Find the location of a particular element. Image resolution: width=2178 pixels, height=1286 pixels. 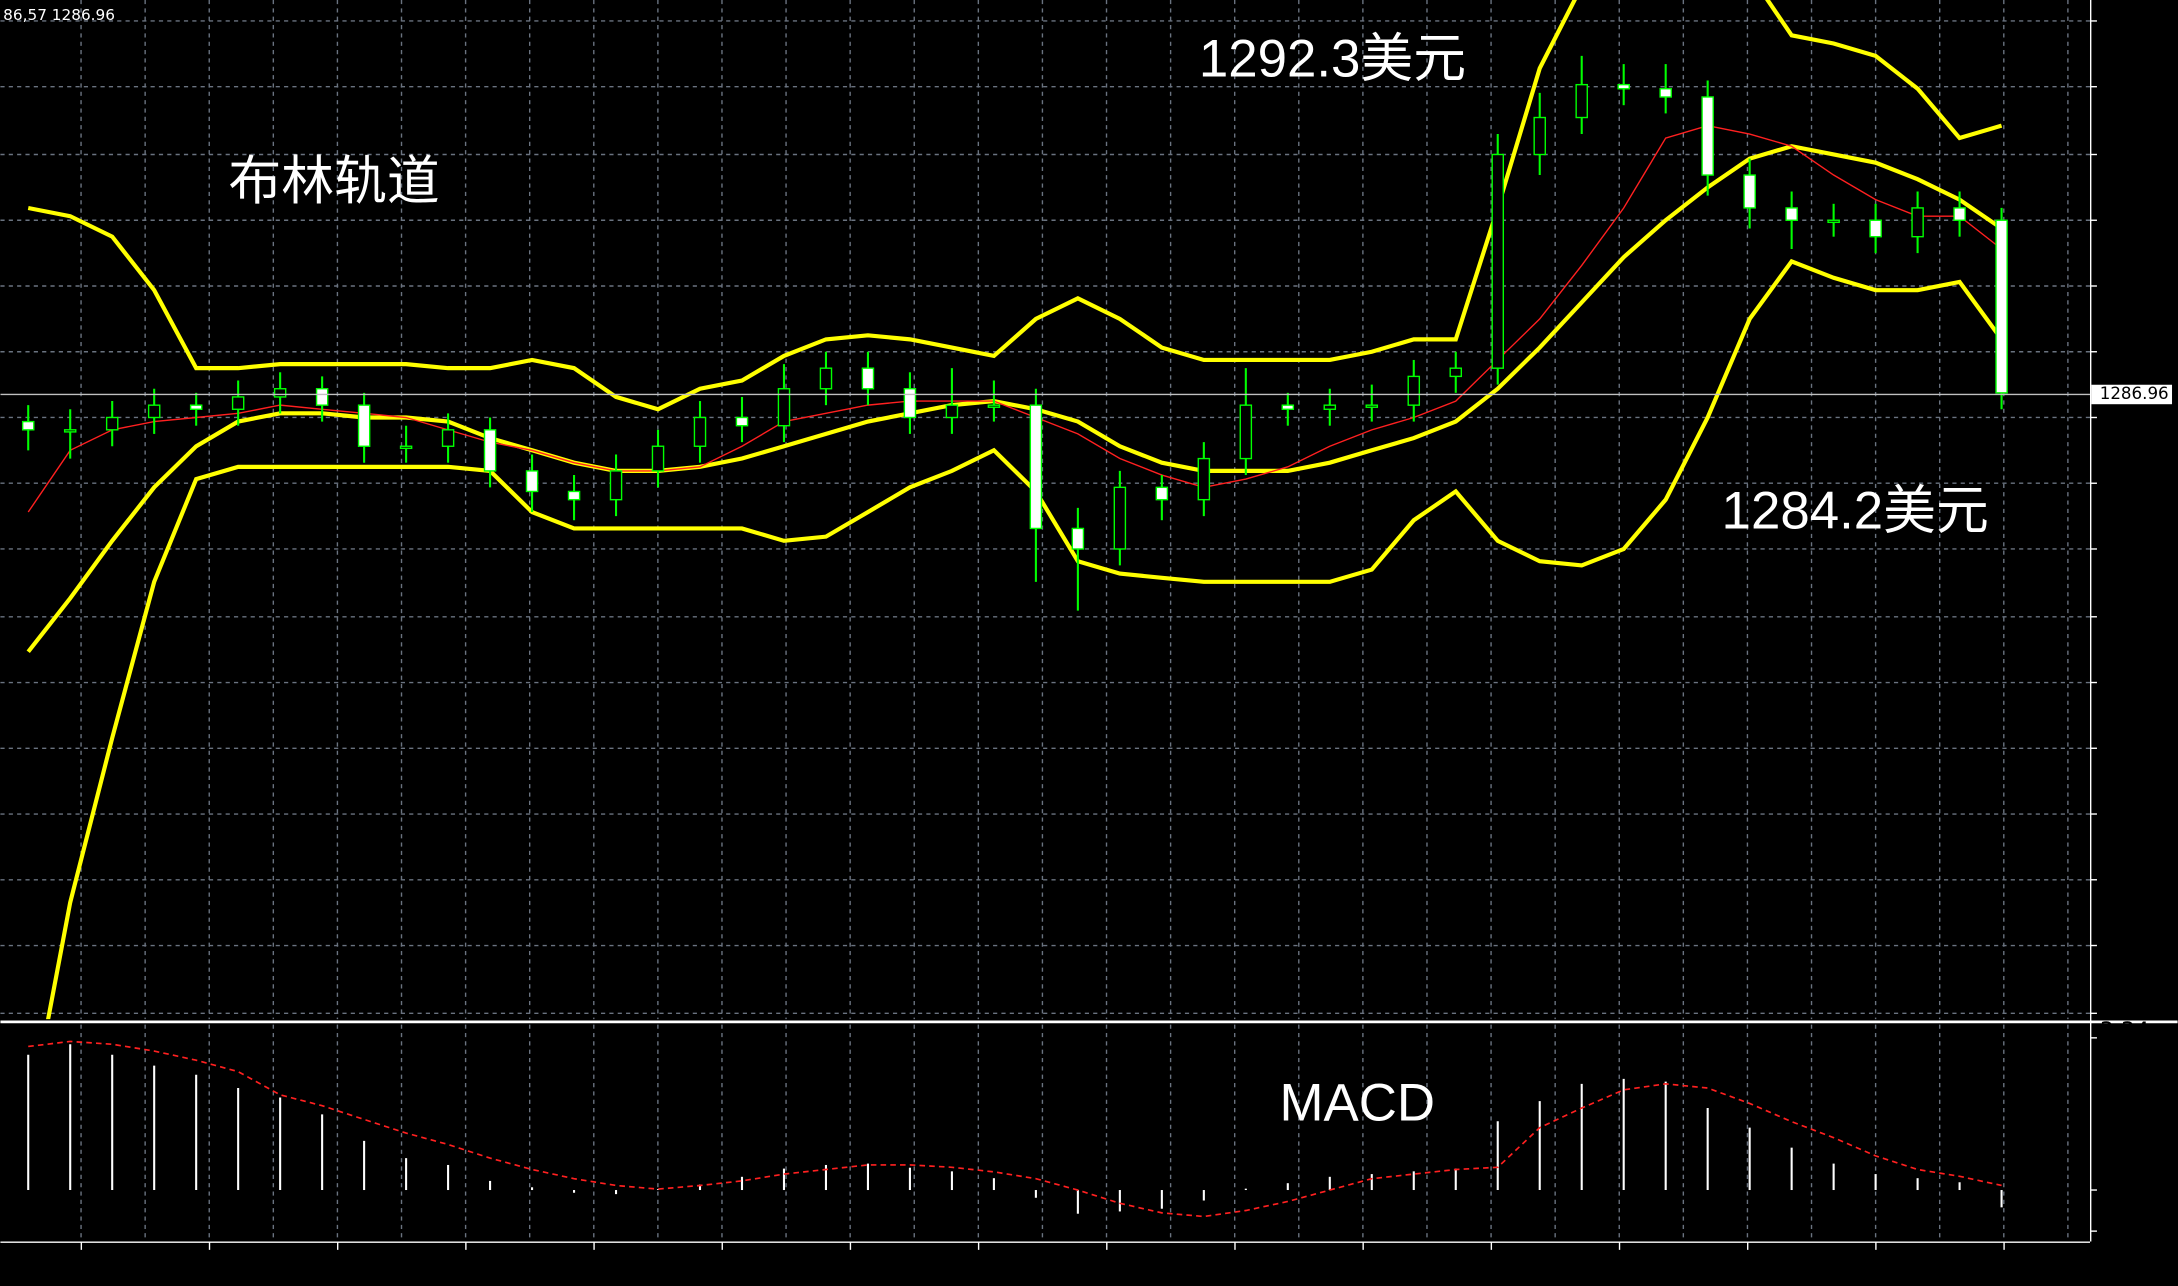

x-tick-label: 17 Apr 12:15 is located at coordinates (1948, 1257).